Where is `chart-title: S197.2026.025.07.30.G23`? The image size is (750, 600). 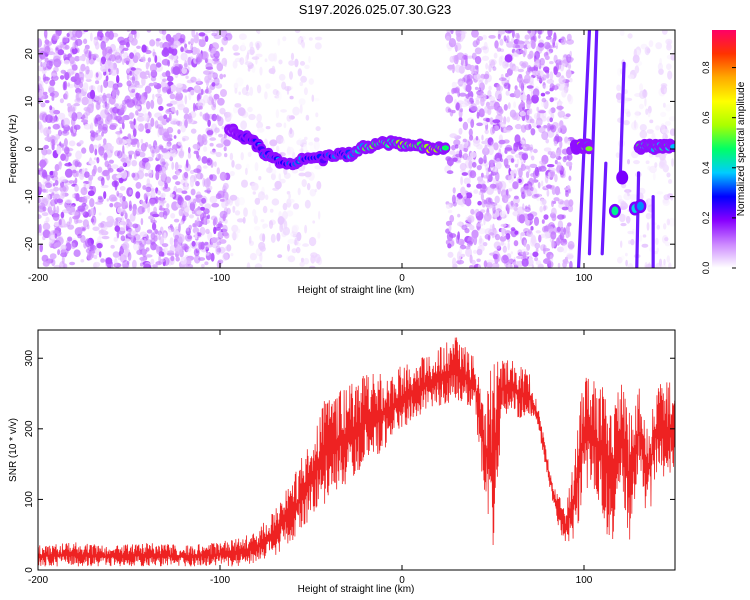 chart-title: S197.2026.025.07.30.G23 is located at coordinates (375, 9).